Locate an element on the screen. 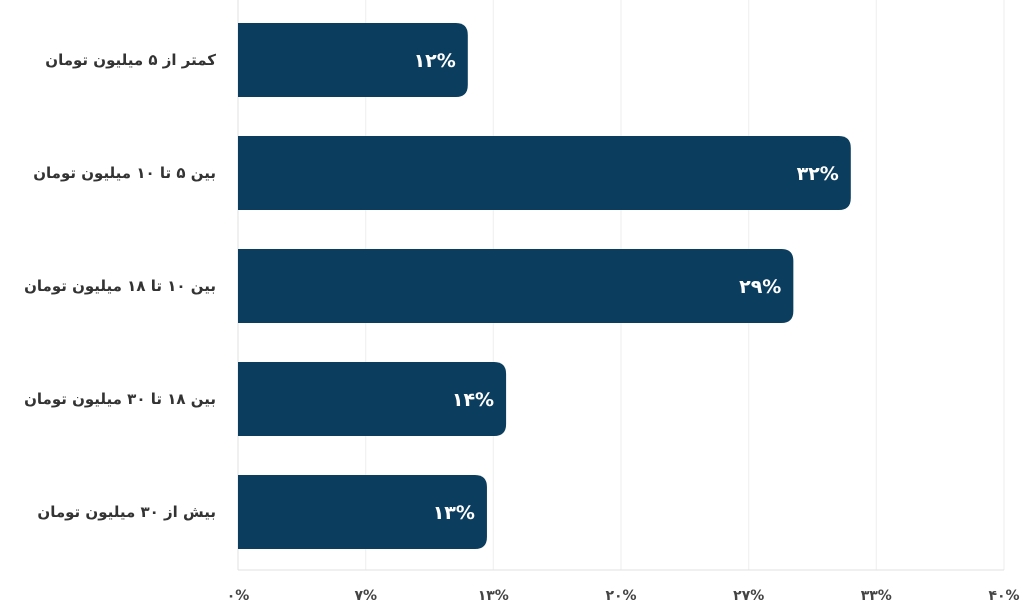 Image resolution: width=1024 pixels, height=604 pixels. x-tick-label: ۱۳% is located at coordinates (493, 596).